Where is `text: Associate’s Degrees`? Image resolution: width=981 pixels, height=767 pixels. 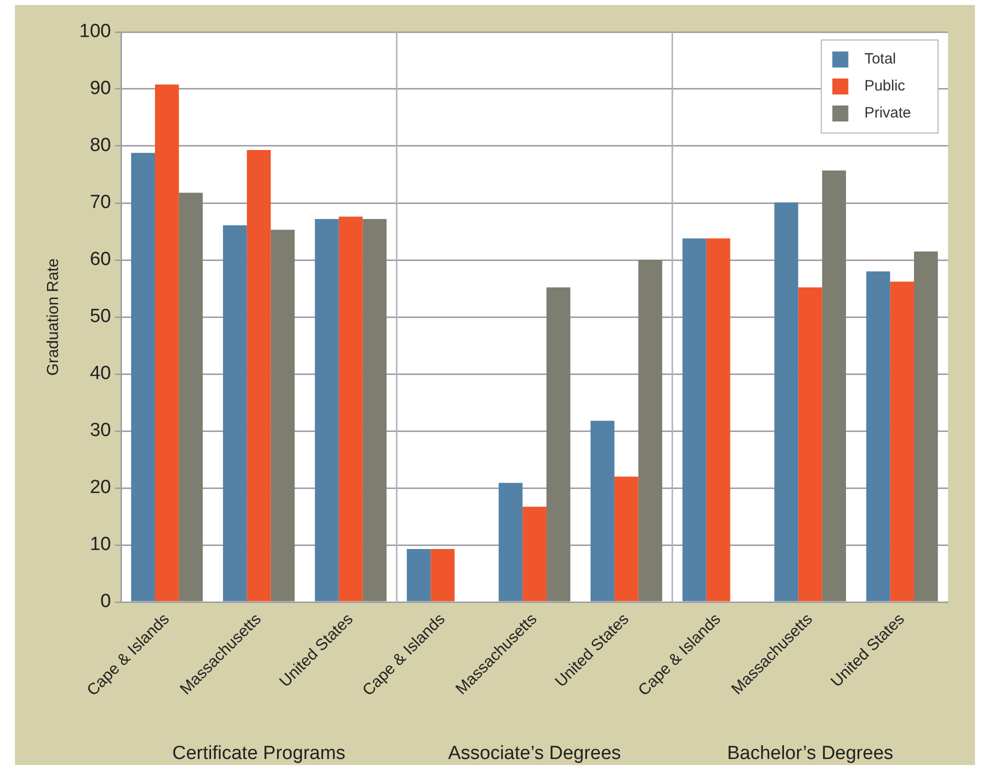
text: Associate’s Degrees is located at coordinates (534, 753).